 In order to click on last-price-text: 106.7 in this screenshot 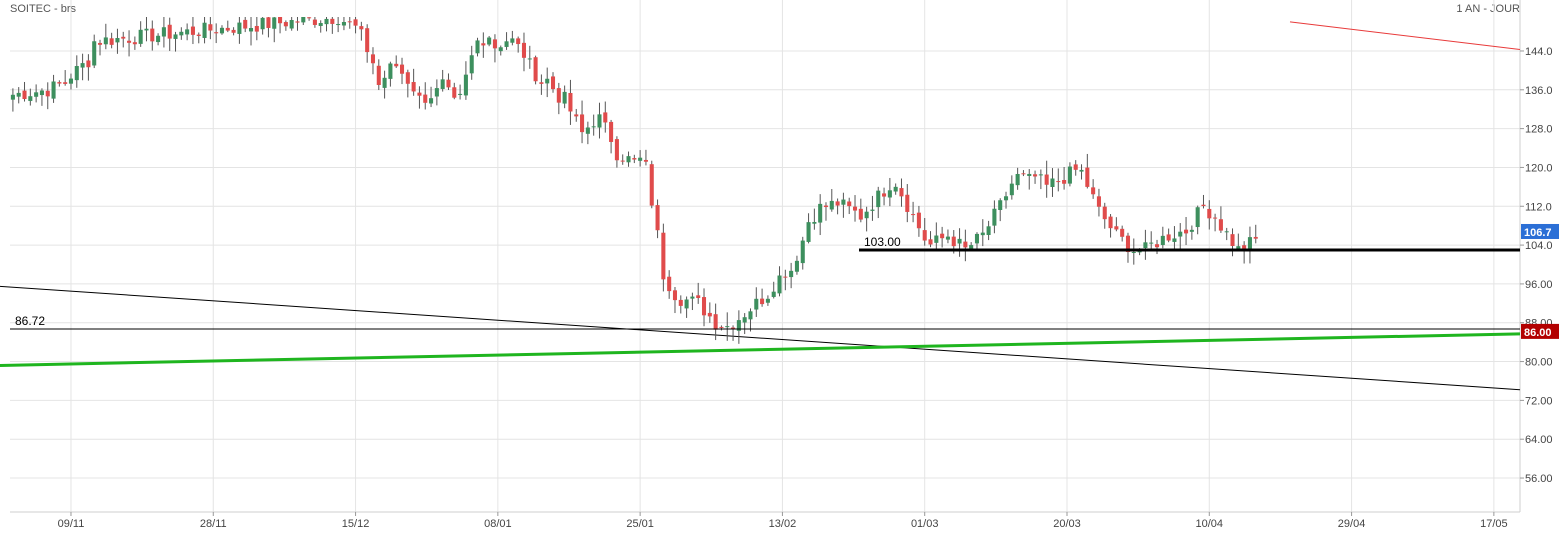, I will do `click(1538, 233)`.